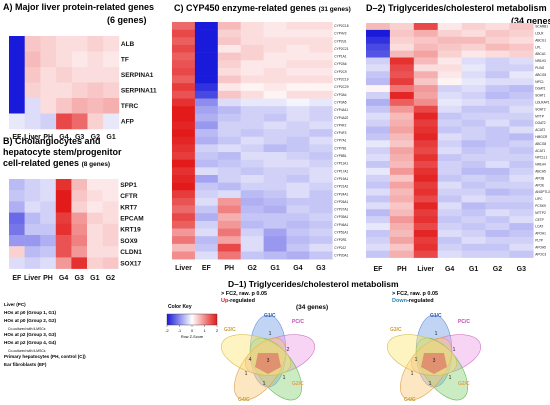 The height and width of the screenshot is (405, 550). Describe the element at coordinates (128, 185) in the screenshot. I see `row-label: SPP1` at that location.